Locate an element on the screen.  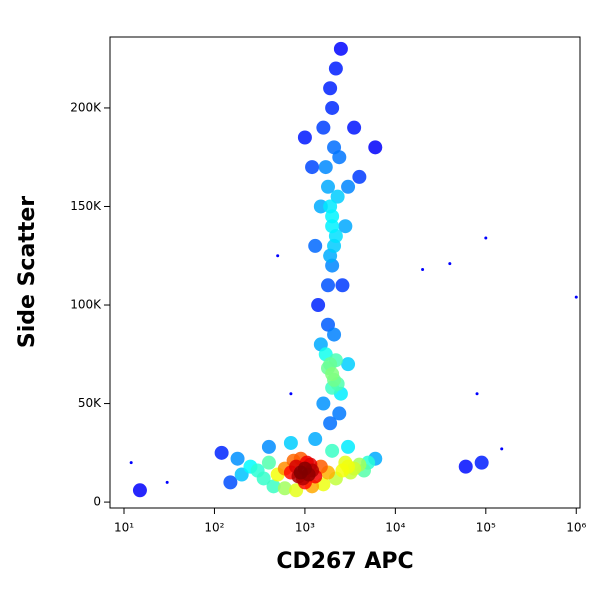
x-tick-label: 10⁶ is located at coordinates (576, 528).